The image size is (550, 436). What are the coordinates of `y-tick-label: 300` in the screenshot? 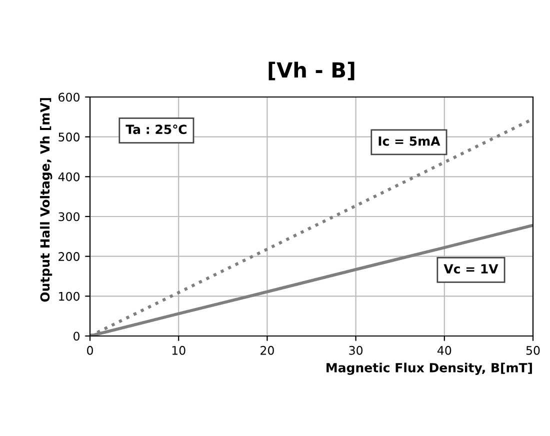 It's located at (69, 217).